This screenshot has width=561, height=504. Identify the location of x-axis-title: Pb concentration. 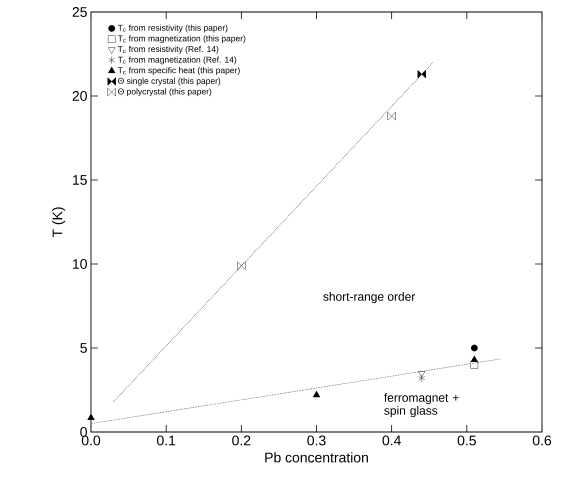
(316, 457).